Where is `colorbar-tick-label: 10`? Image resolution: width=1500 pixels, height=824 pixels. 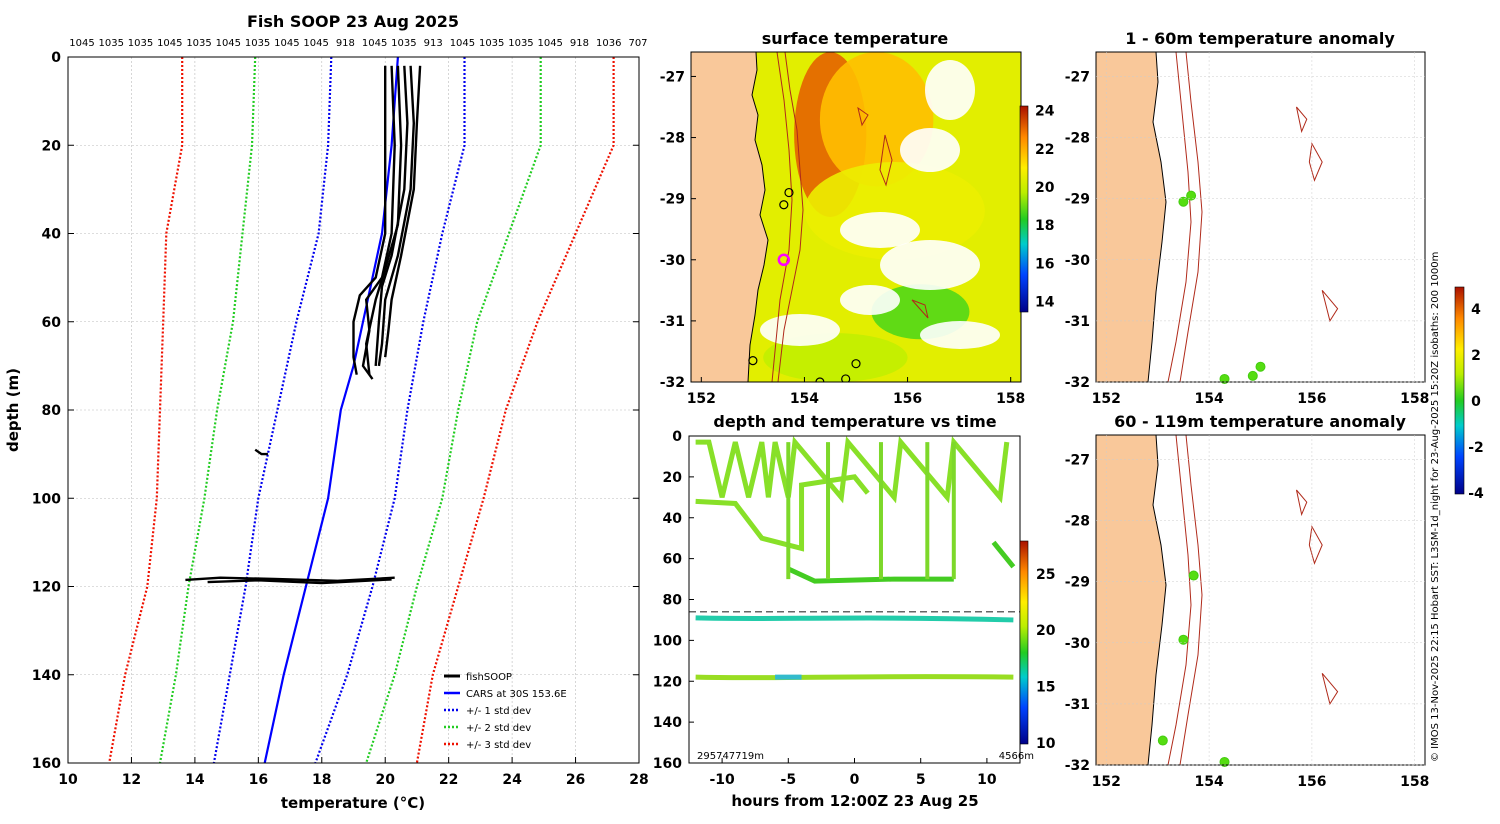 colorbar-tick-label: 10 is located at coordinates (1046, 744).